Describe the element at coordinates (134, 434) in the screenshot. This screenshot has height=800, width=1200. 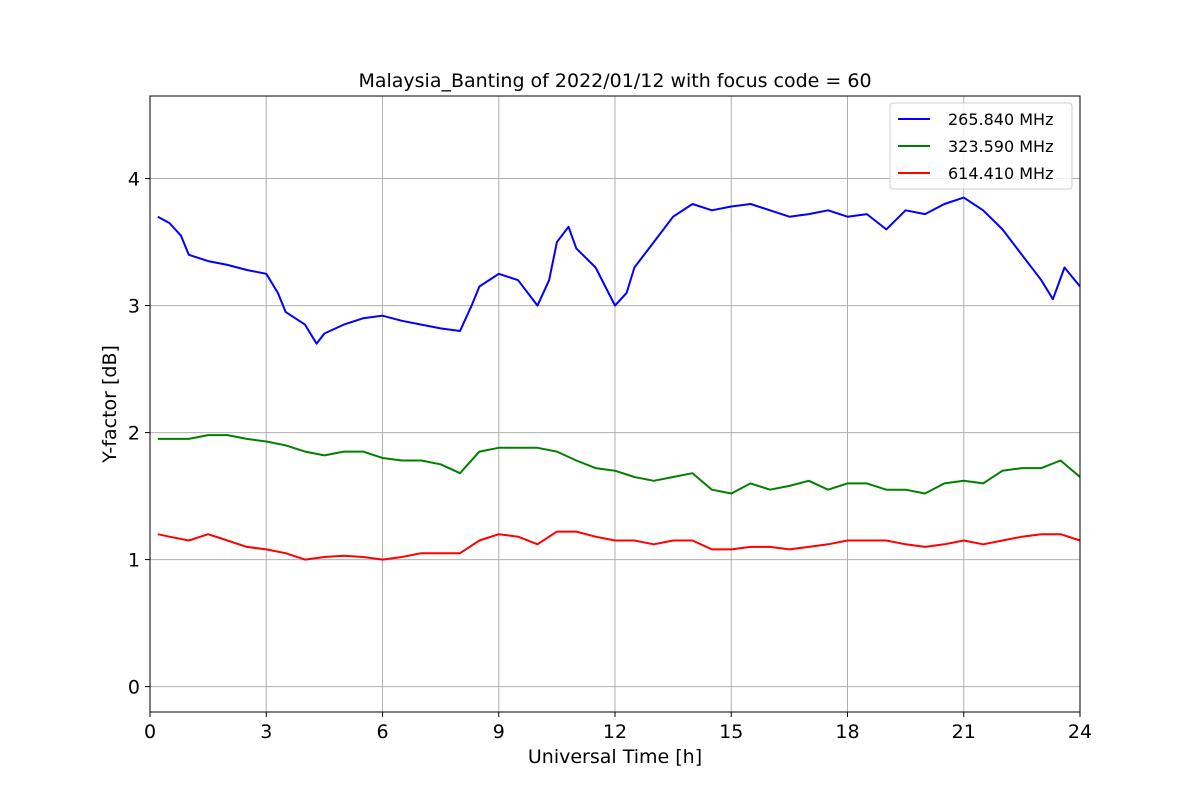
I see `y-tick-label: 2` at that location.